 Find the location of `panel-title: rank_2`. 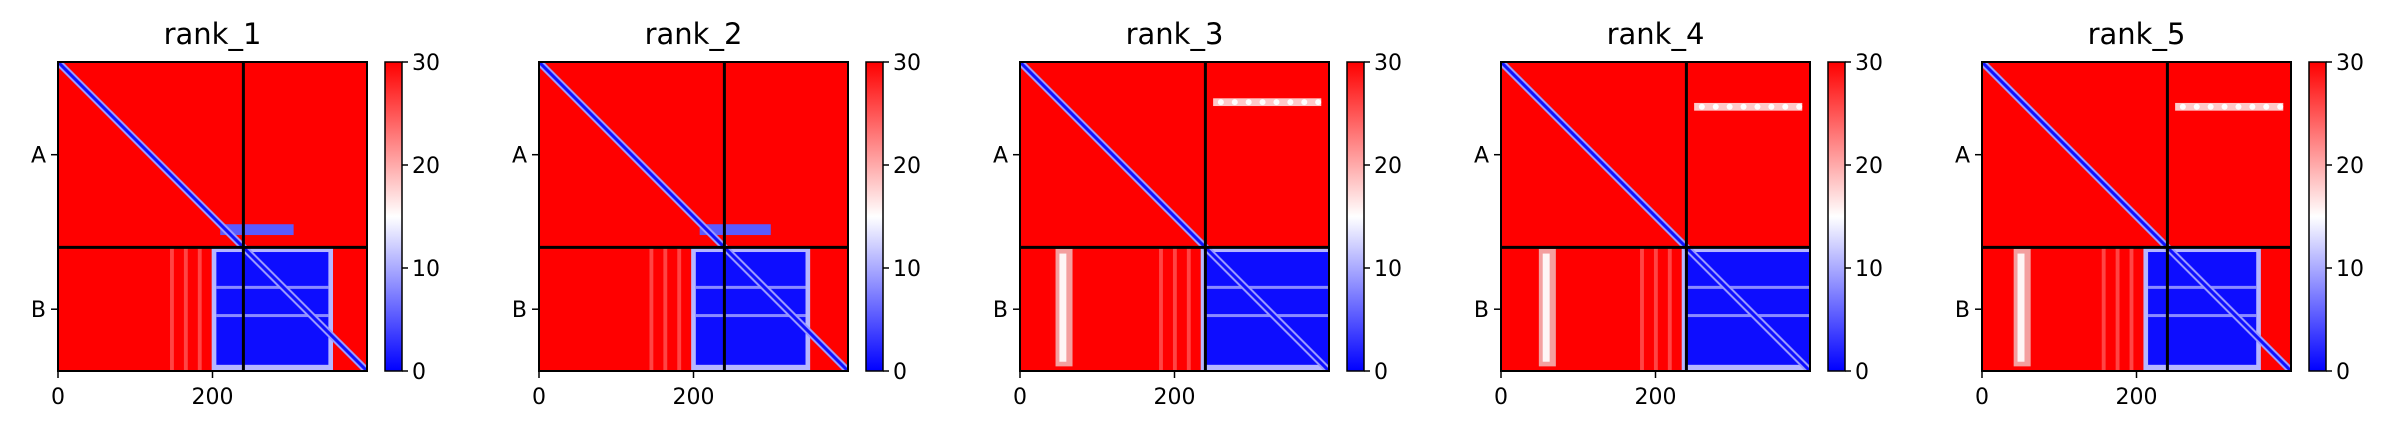

panel-title: rank_2 is located at coordinates (694, 34).